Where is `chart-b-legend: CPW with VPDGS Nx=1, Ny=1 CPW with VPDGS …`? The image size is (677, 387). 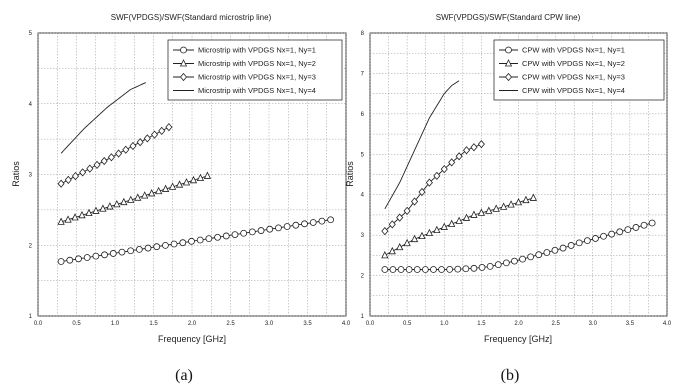 chart-b-legend: CPW with VPDGS Nx=1, Ny=1 CPW with VPDGS … is located at coordinates (579, 70).